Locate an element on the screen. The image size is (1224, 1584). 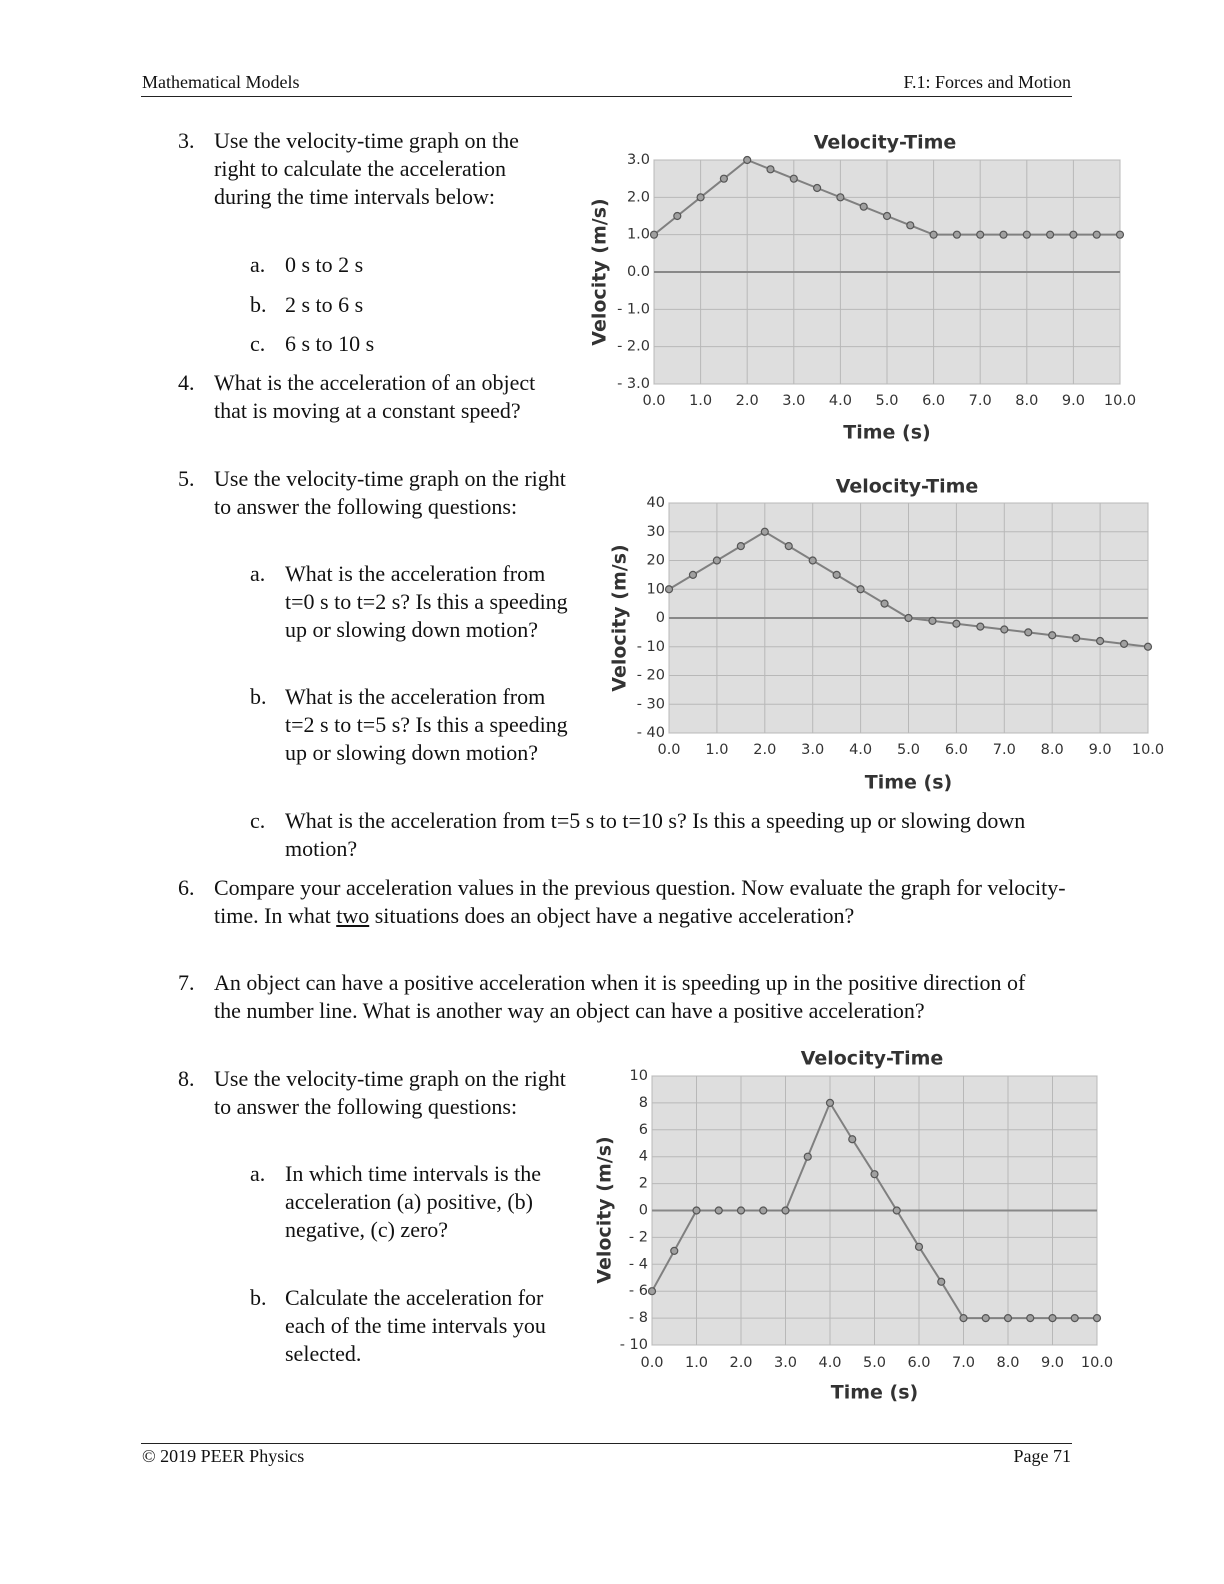
item-text: 2 s to 6 s is located at coordinates (324, 304).